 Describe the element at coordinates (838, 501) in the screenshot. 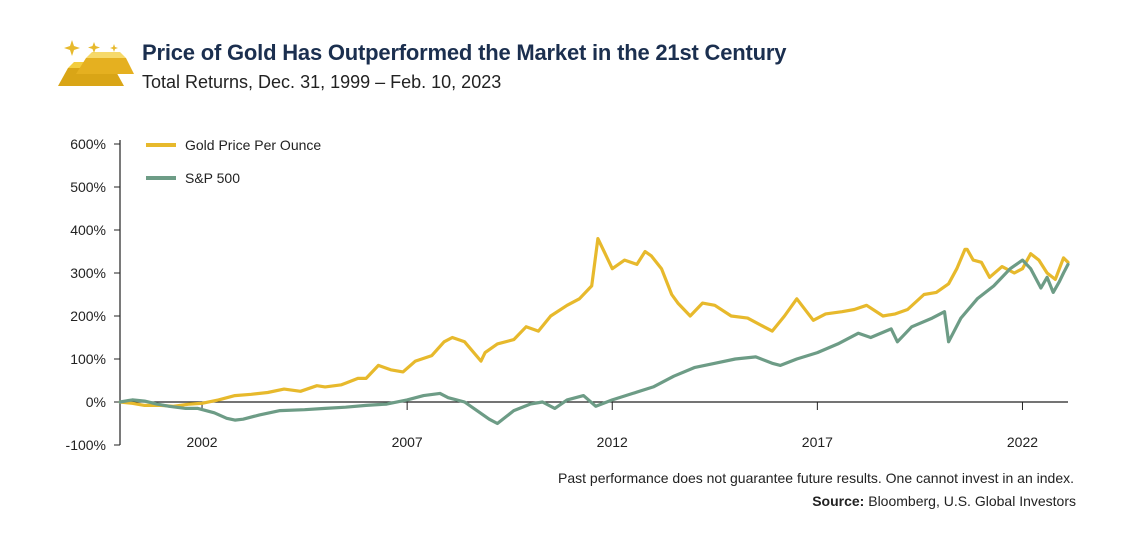

I see `source-label: Source:` at that location.